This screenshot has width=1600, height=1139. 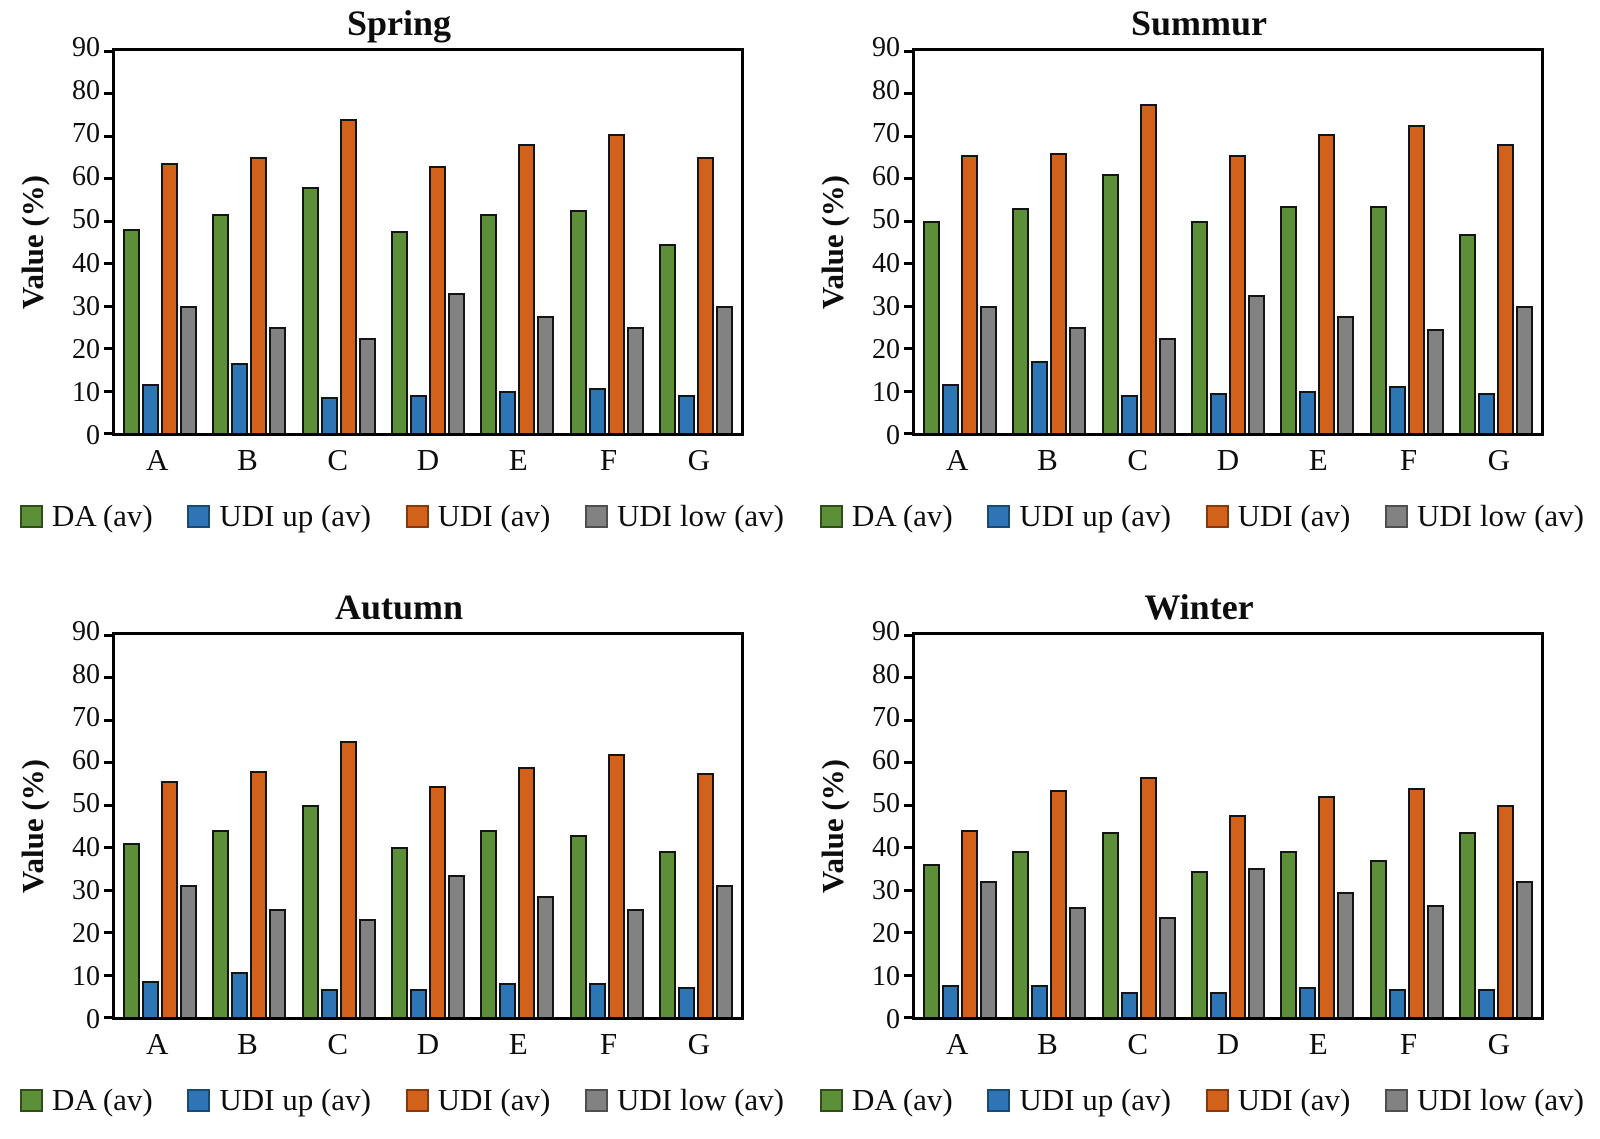 I want to click on bar-udi-av-c, so click(x=1148, y=268).